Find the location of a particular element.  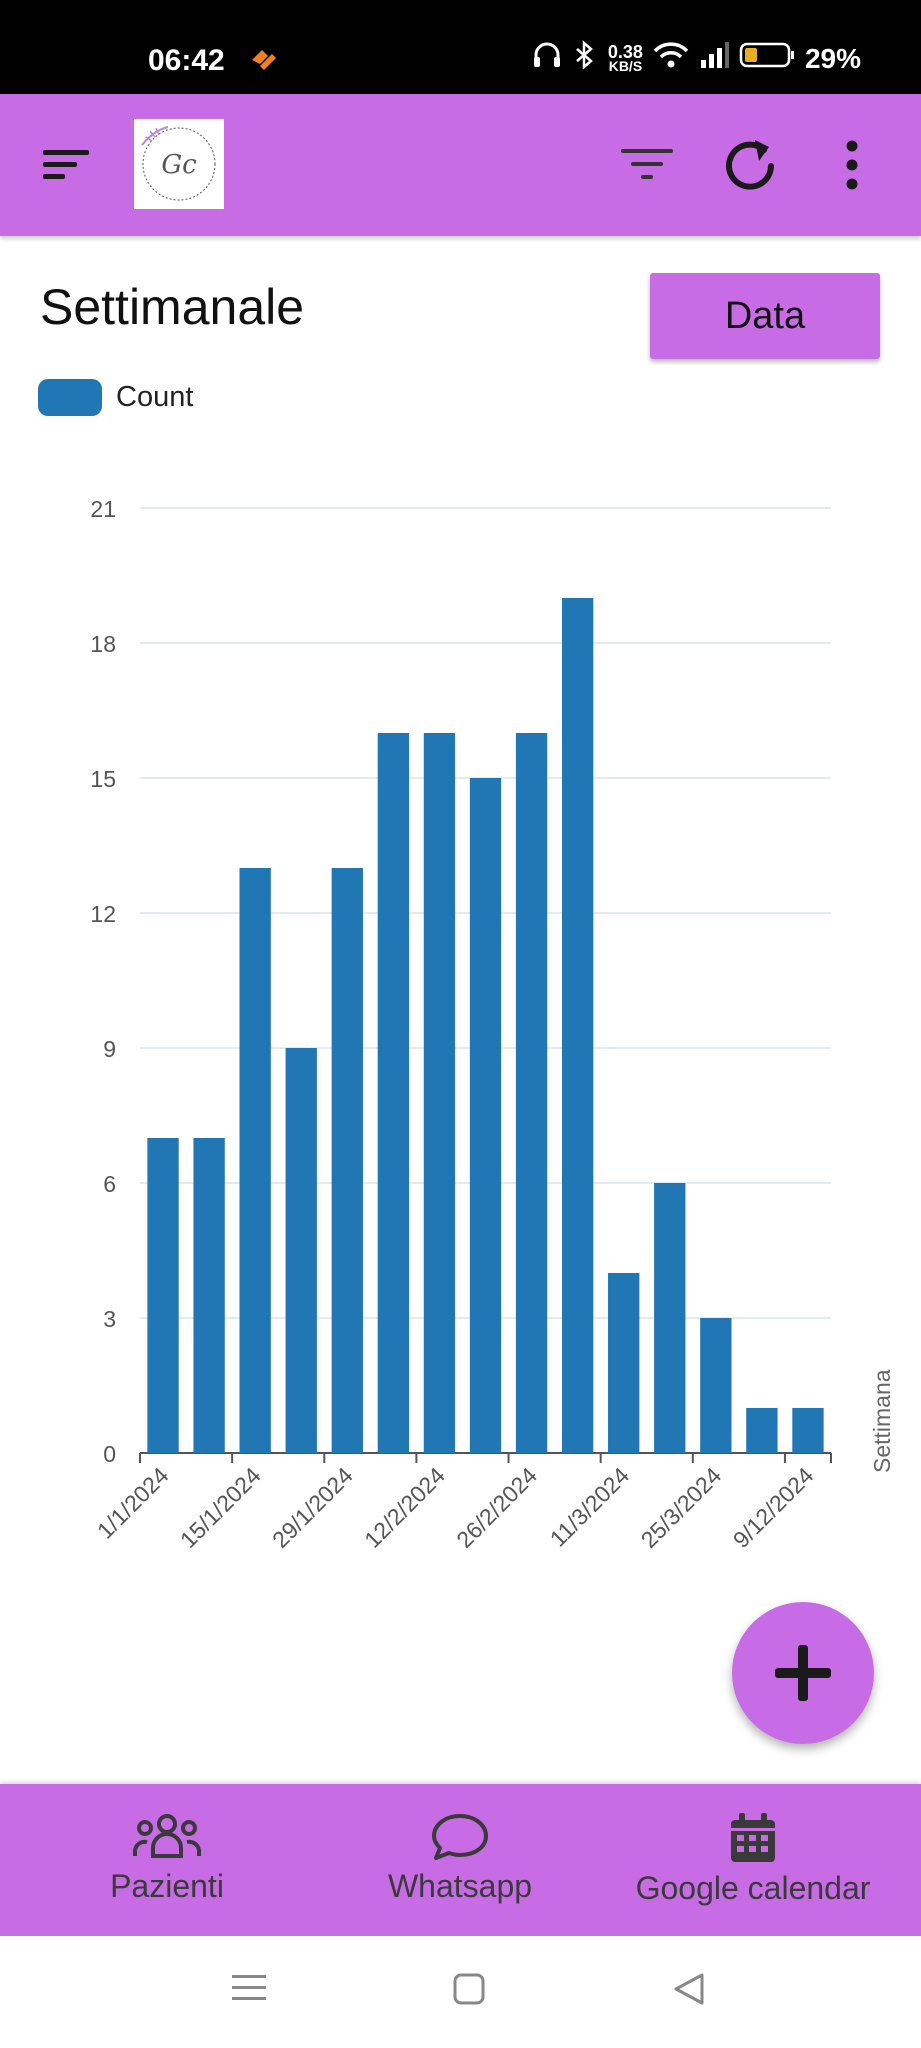

legend-swatch is located at coordinates (70, 397).